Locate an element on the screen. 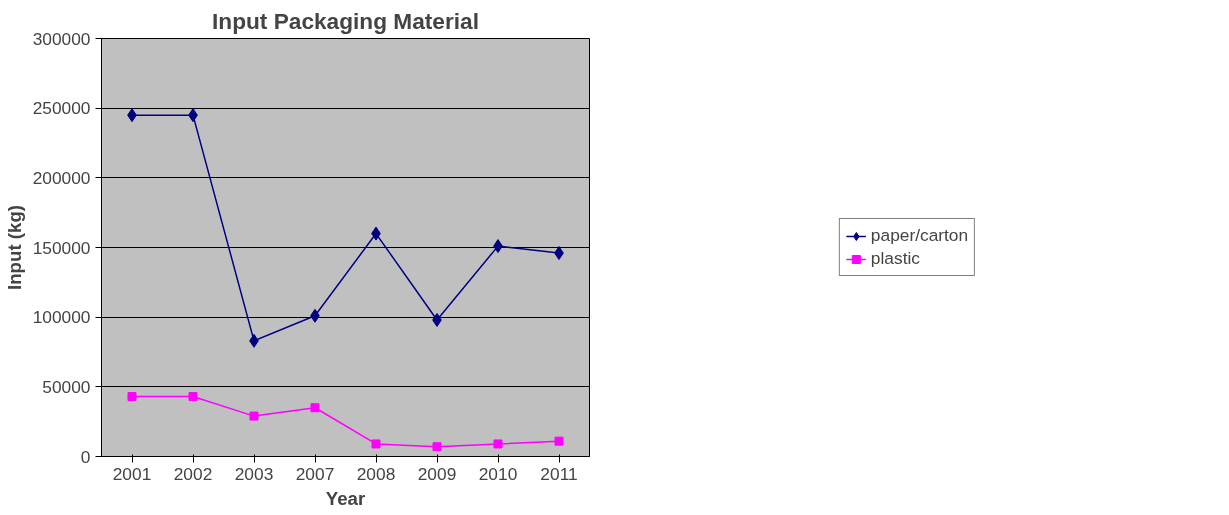  x-tick-label: 2003 is located at coordinates (254, 473).